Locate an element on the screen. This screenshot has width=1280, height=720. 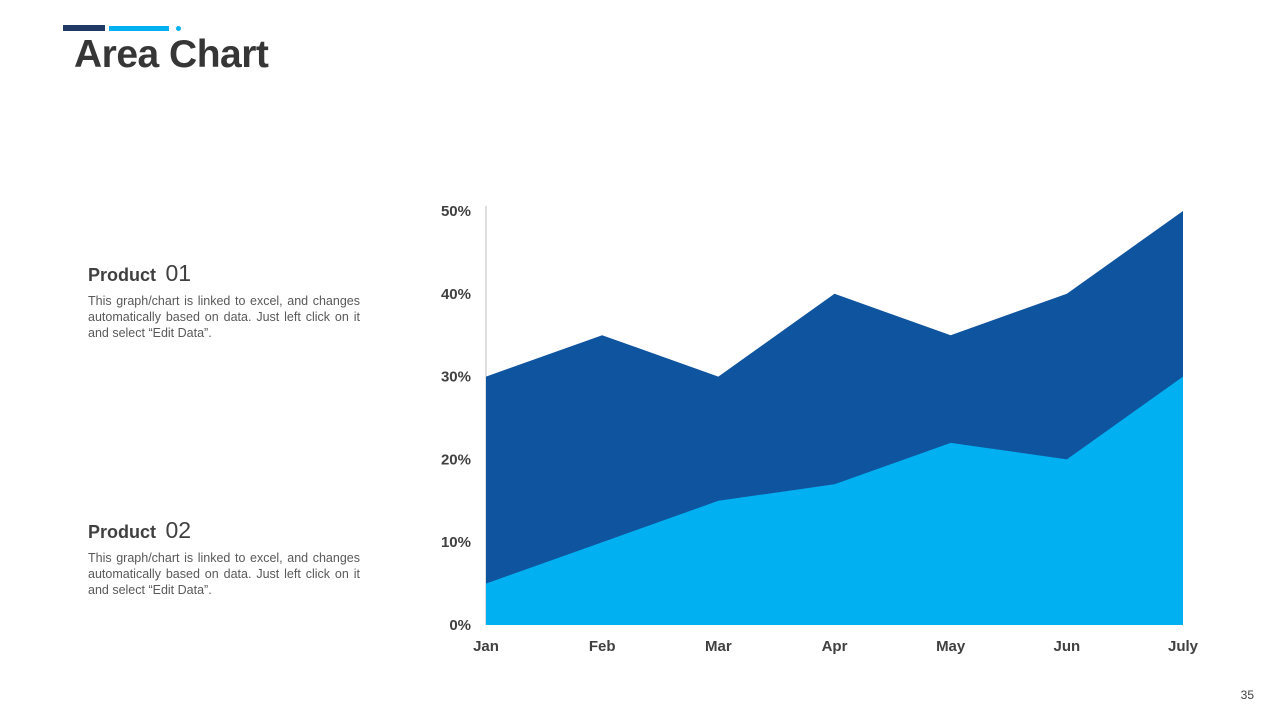
x-tick-label: Apr is located at coordinates (835, 646).